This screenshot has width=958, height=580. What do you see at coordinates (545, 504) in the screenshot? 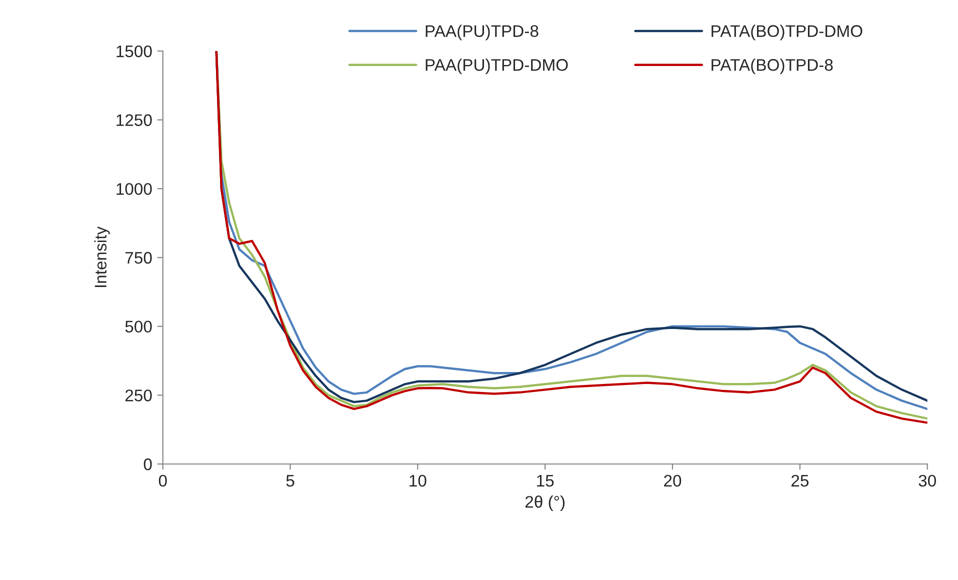
I see `x-axis-title: 2θ (°)` at bounding box center [545, 504].